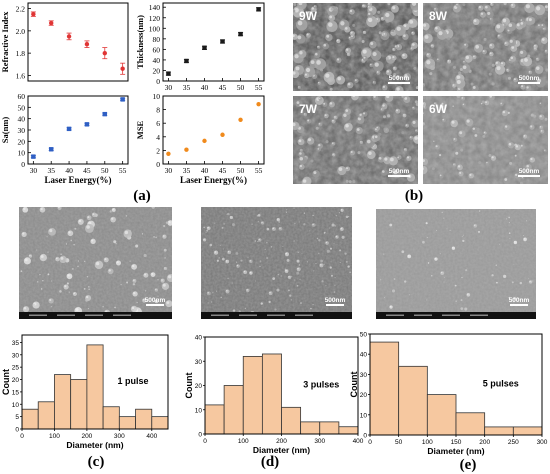 This screenshot has width=550, height=474. I want to click on scale-bar-label: 500nm, so click(399, 171).